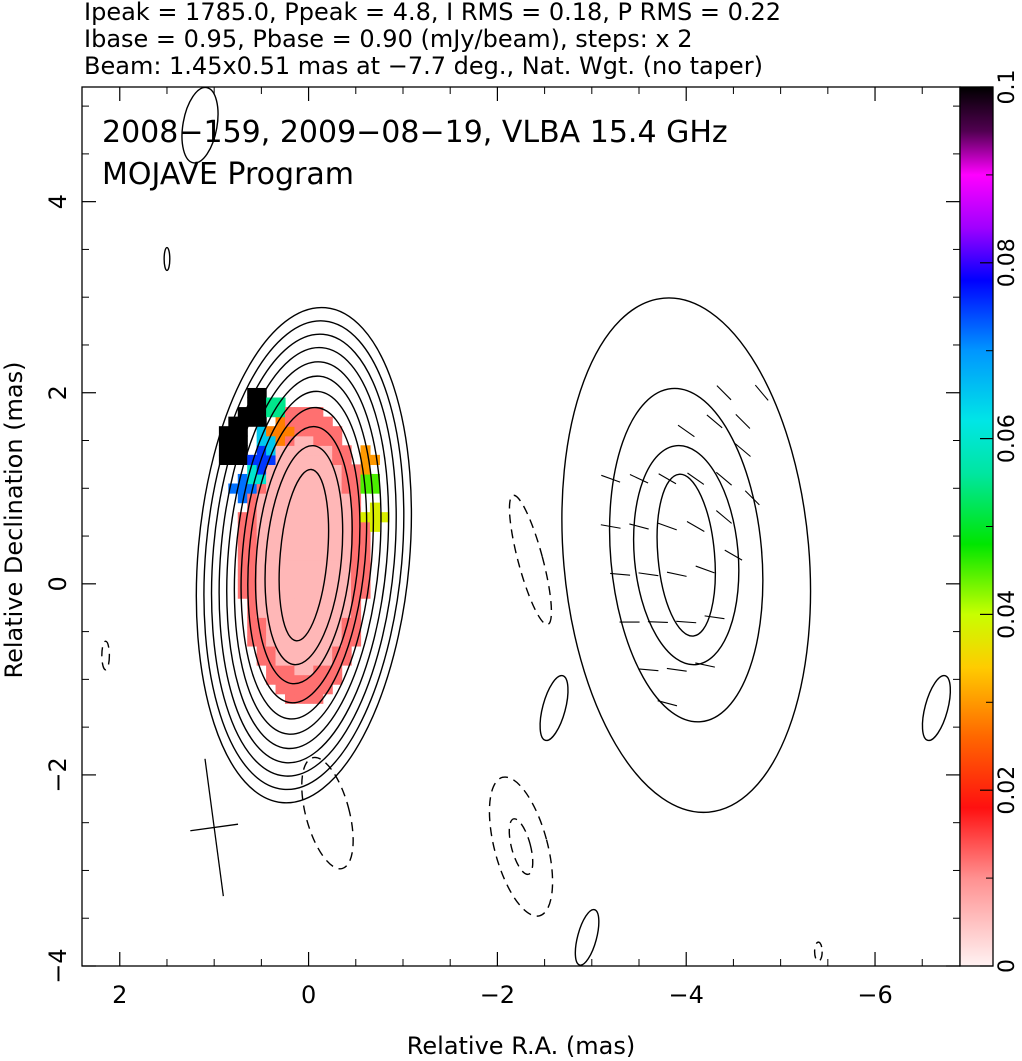 Image resolution: width=1022 pixels, height=1061 pixels. Describe the element at coordinates (58, 583) in the screenshot. I see `y-tick-label: 0` at that location.